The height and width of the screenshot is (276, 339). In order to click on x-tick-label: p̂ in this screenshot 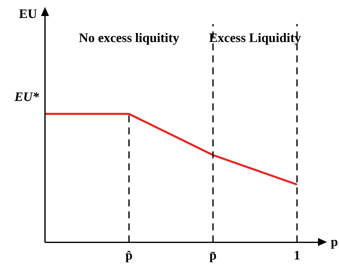, I will do `click(129, 255)`.